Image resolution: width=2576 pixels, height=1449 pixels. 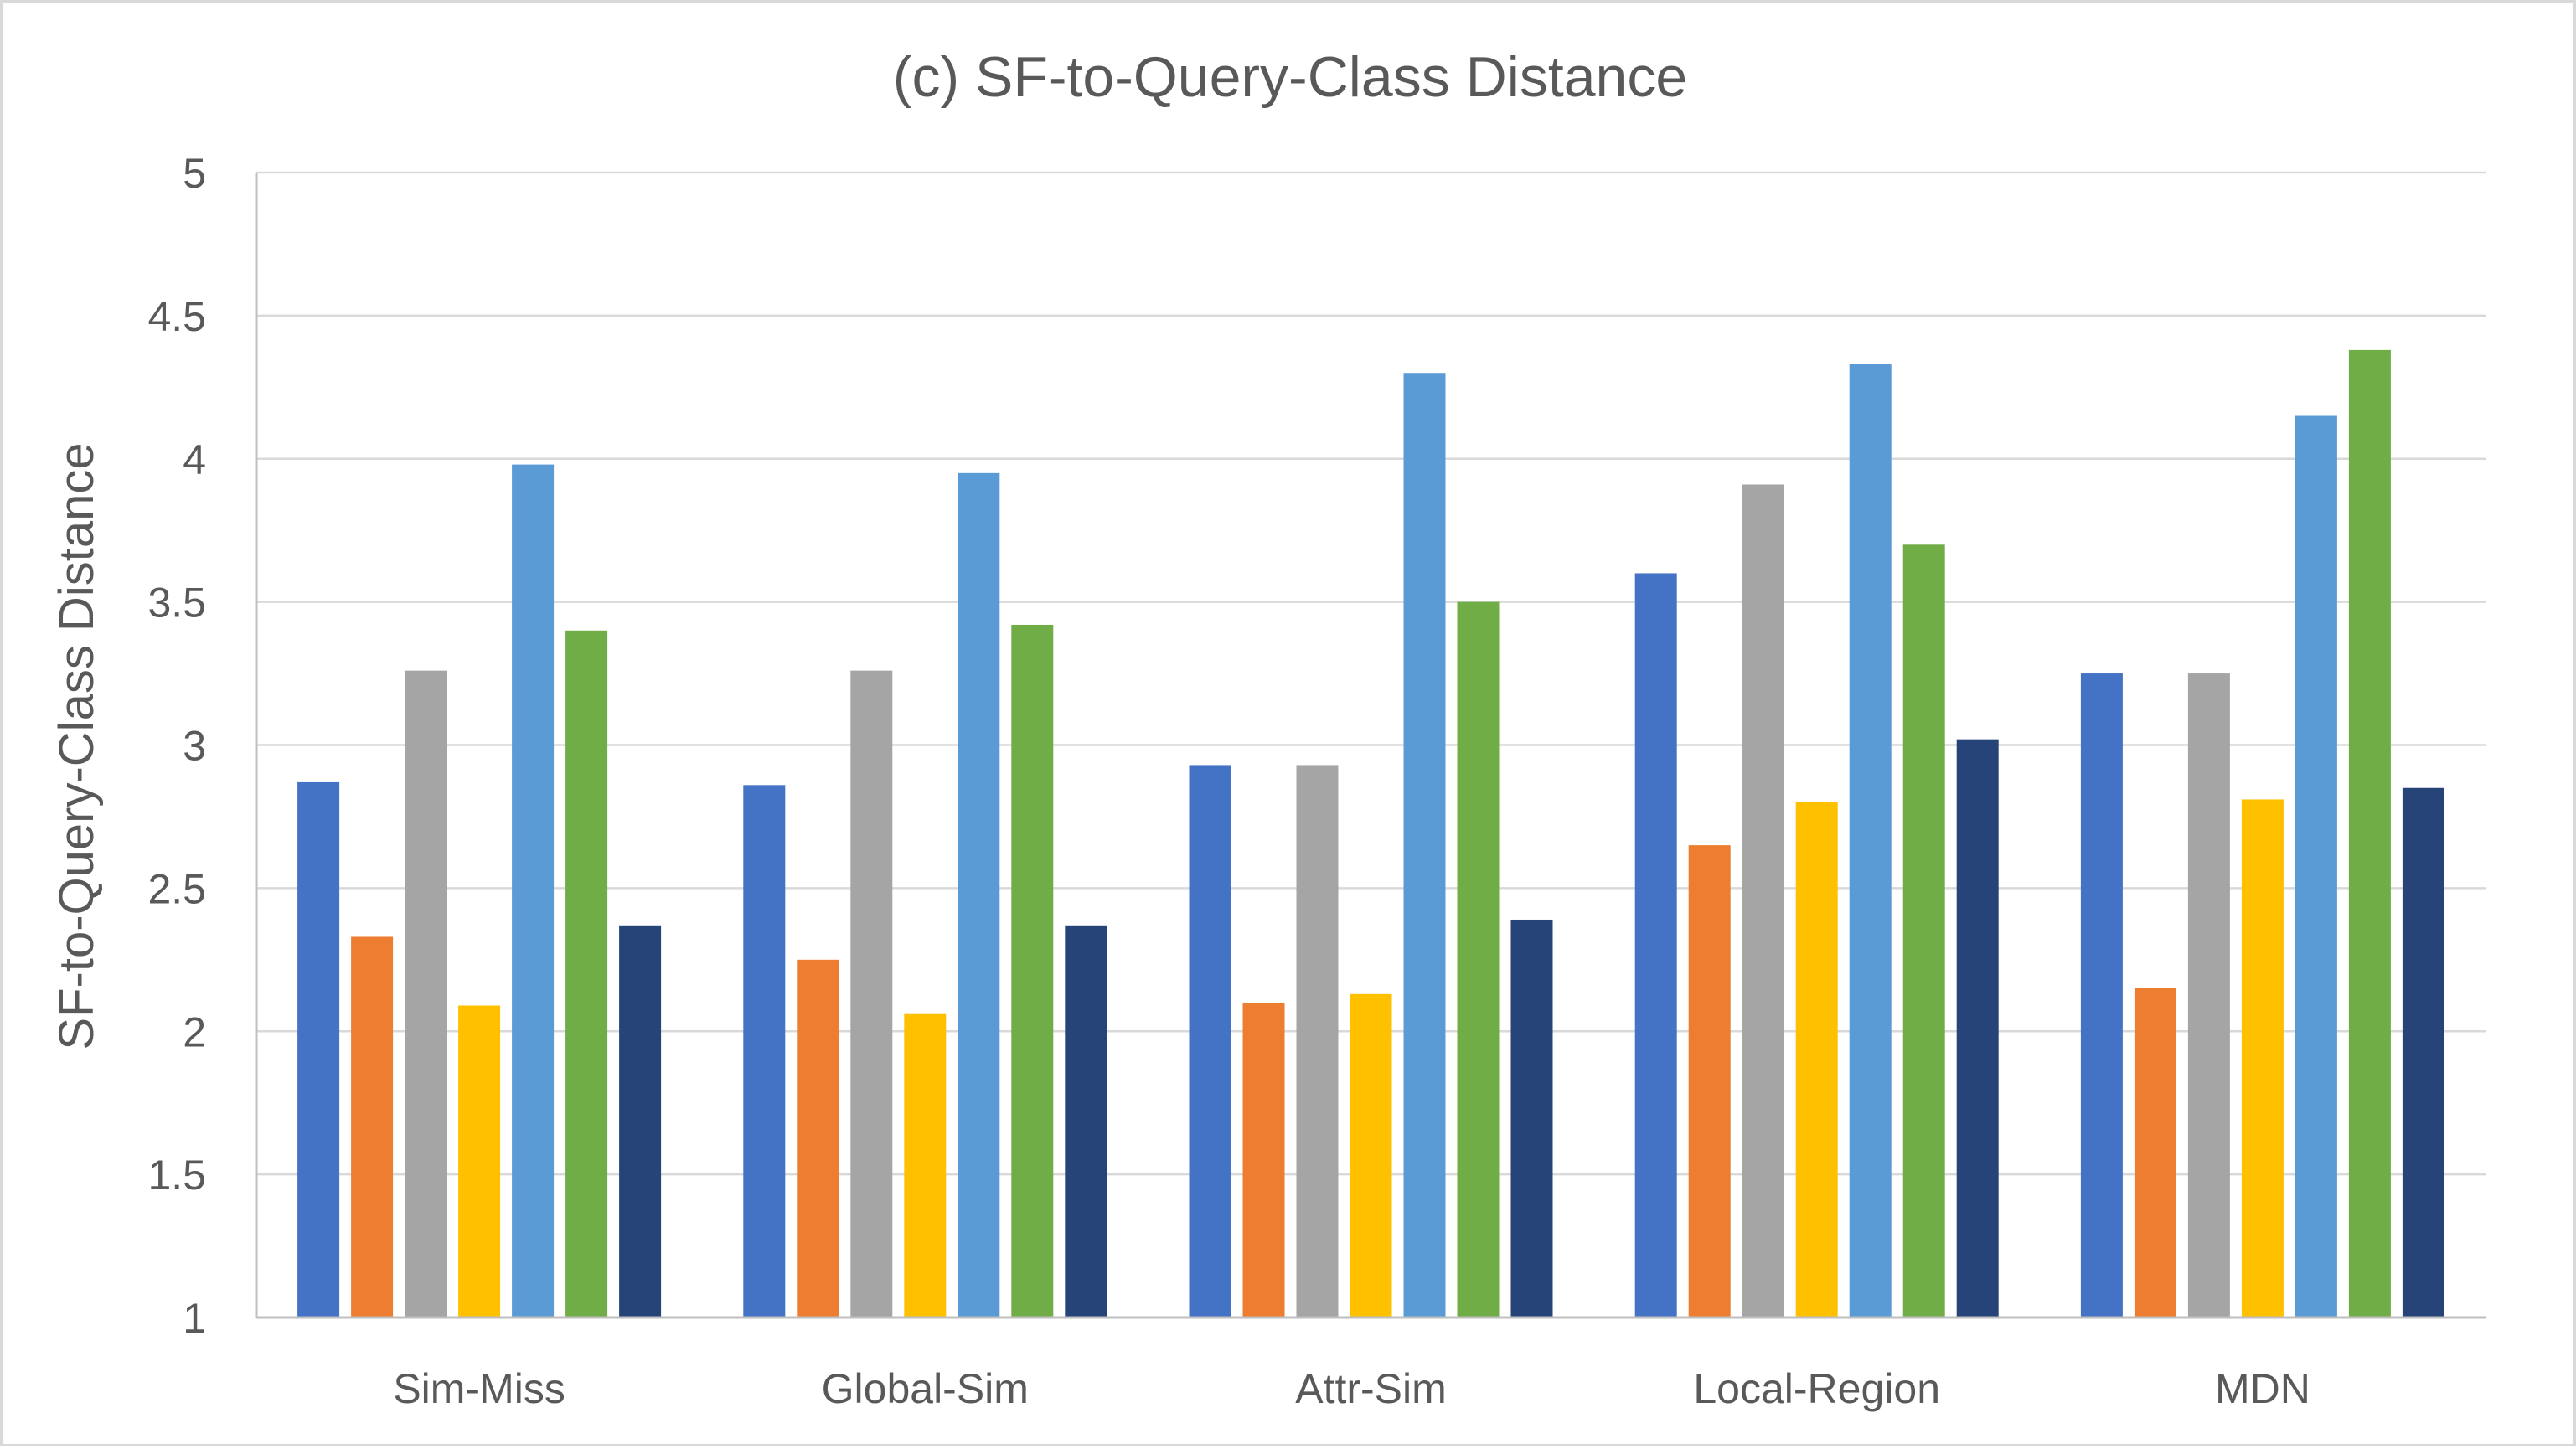 What do you see at coordinates (2262, 1388) in the screenshot?
I see `x-tick-label: MDN` at bounding box center [2262, 1388].